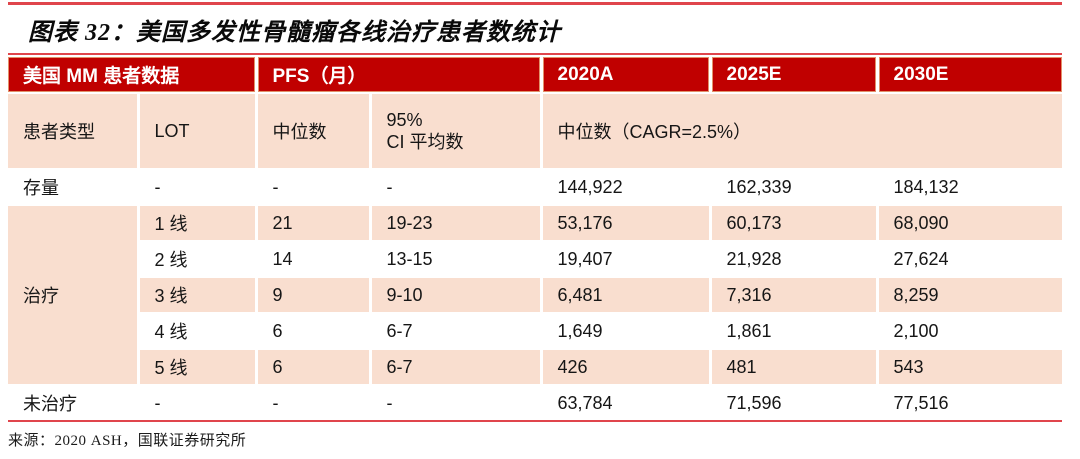 The image size is (1080, 459). Describe the element at coordinates (535, 54) in the screenshot. I see `title-underline-rule` at that location.